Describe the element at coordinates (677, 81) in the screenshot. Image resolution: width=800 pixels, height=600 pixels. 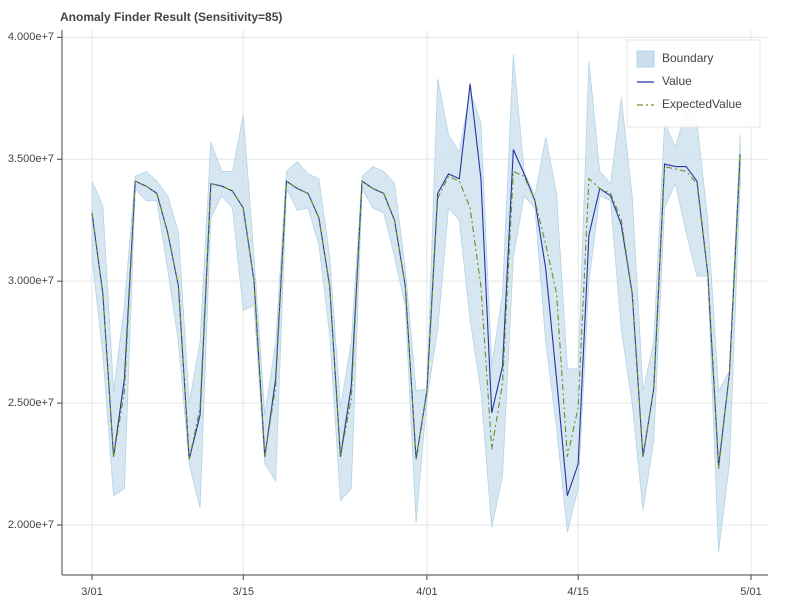
I see `legend-label: Value` at that location.